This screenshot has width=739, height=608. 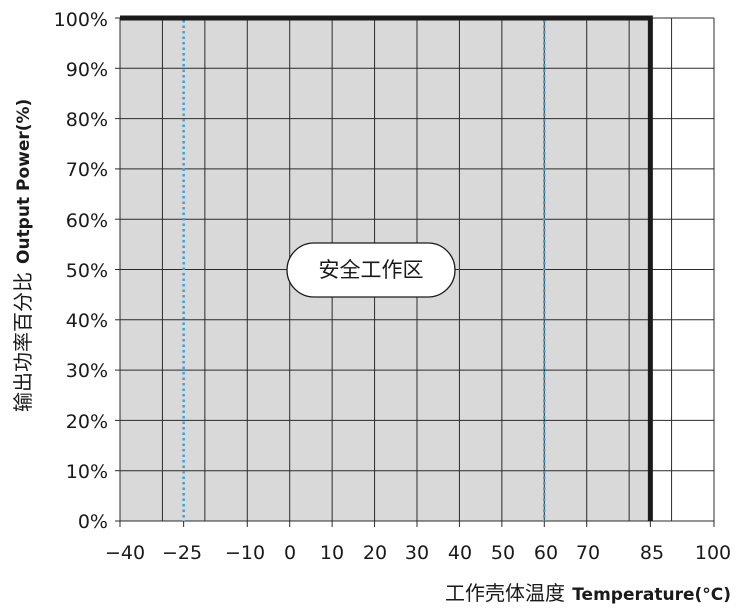 I want to click on x-axis-title-cn: 工作壳体温度, so click(x=505, y=593).